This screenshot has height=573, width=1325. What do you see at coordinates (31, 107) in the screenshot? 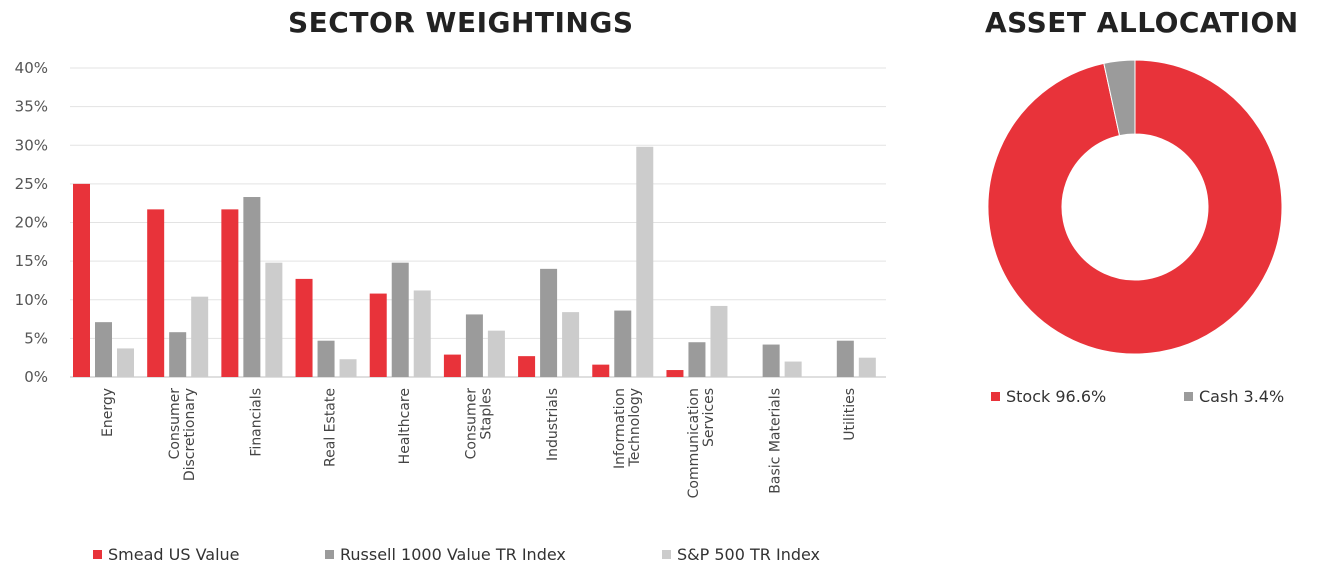
I see `y-tick-label: 35%` at bounding box center [31, 107].